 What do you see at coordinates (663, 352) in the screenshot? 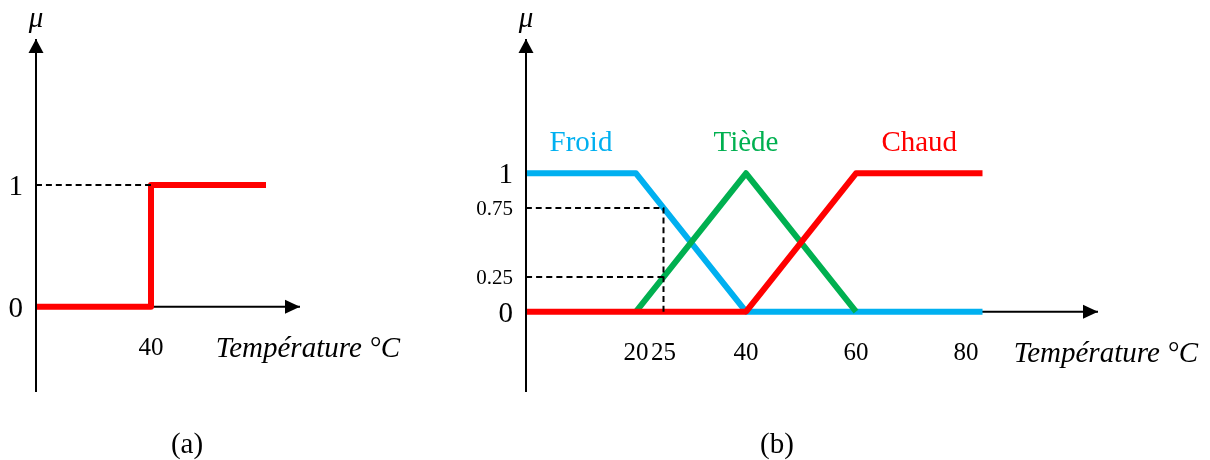
I see `x-tick-label: 25` at bounding box center [663, 352].